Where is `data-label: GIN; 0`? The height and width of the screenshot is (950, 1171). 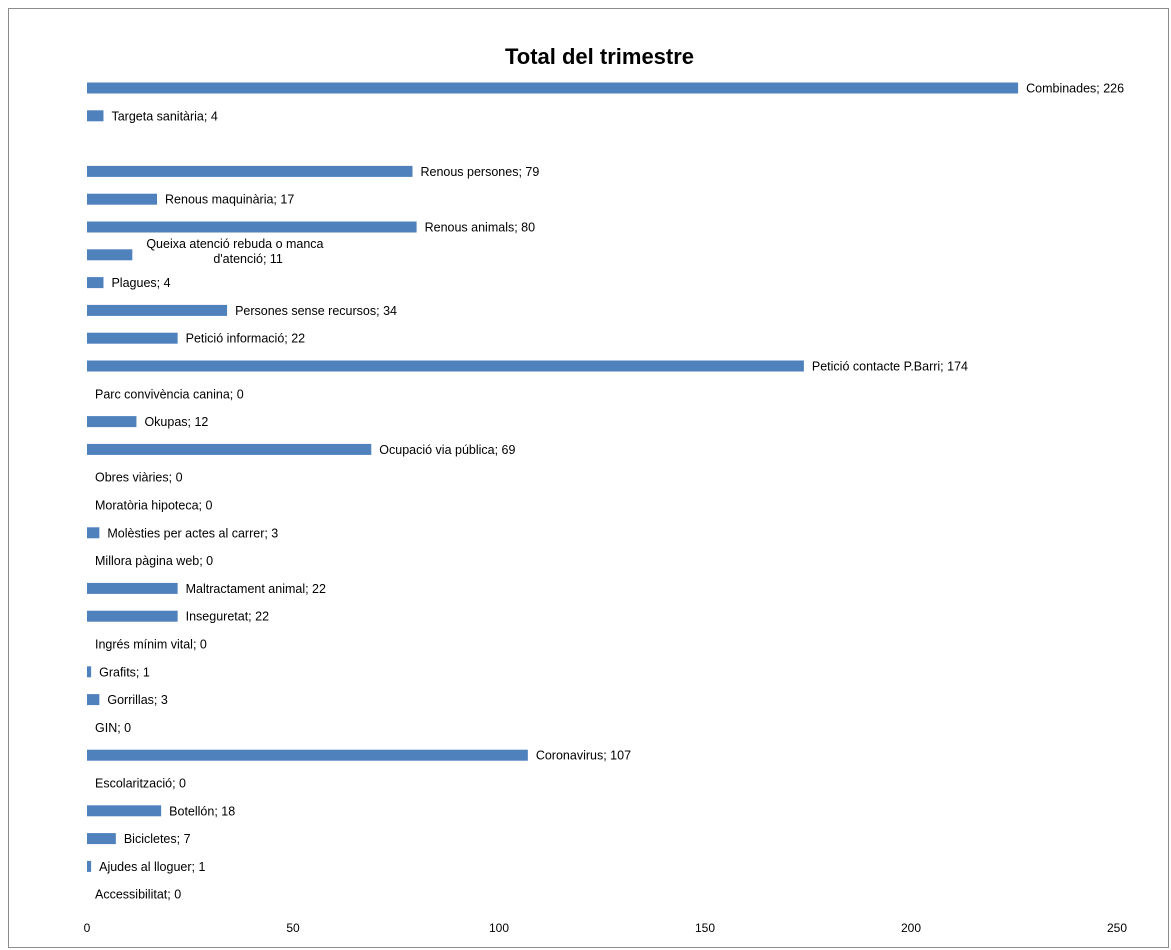
data-label: GIN; 0 is located at coordinates (113, 728).